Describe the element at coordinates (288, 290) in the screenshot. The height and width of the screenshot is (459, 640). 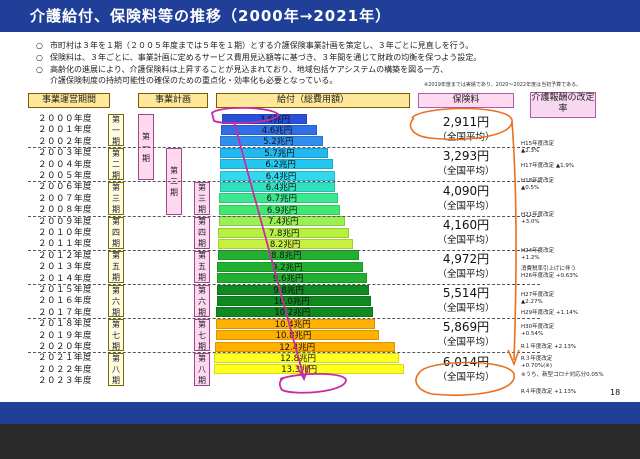
I see `benefit-value: 9.8兆円` at that location.